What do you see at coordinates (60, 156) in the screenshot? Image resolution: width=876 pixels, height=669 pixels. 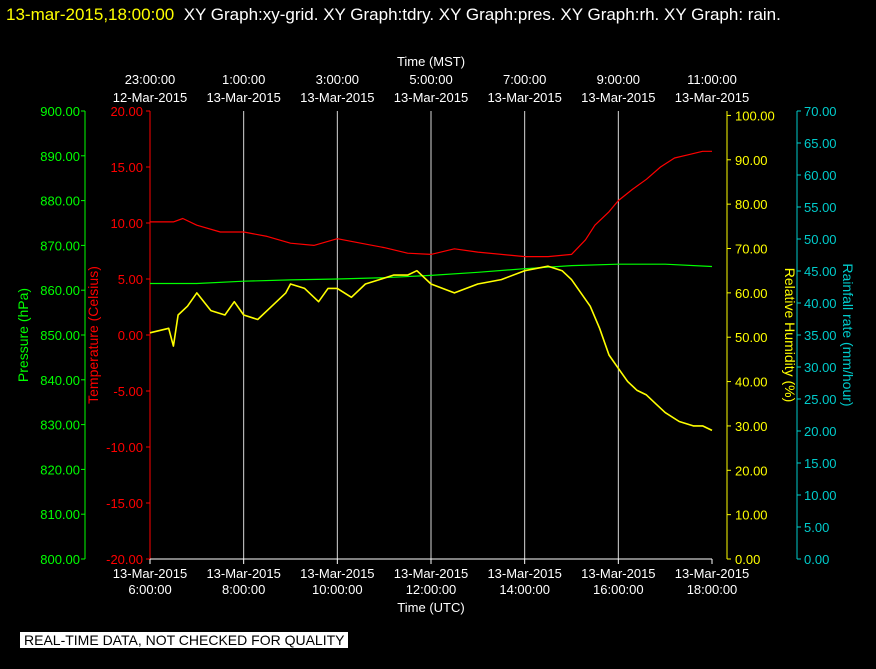 I see `pressure-tick-label: 890.00` at bounding box center [60, 156].